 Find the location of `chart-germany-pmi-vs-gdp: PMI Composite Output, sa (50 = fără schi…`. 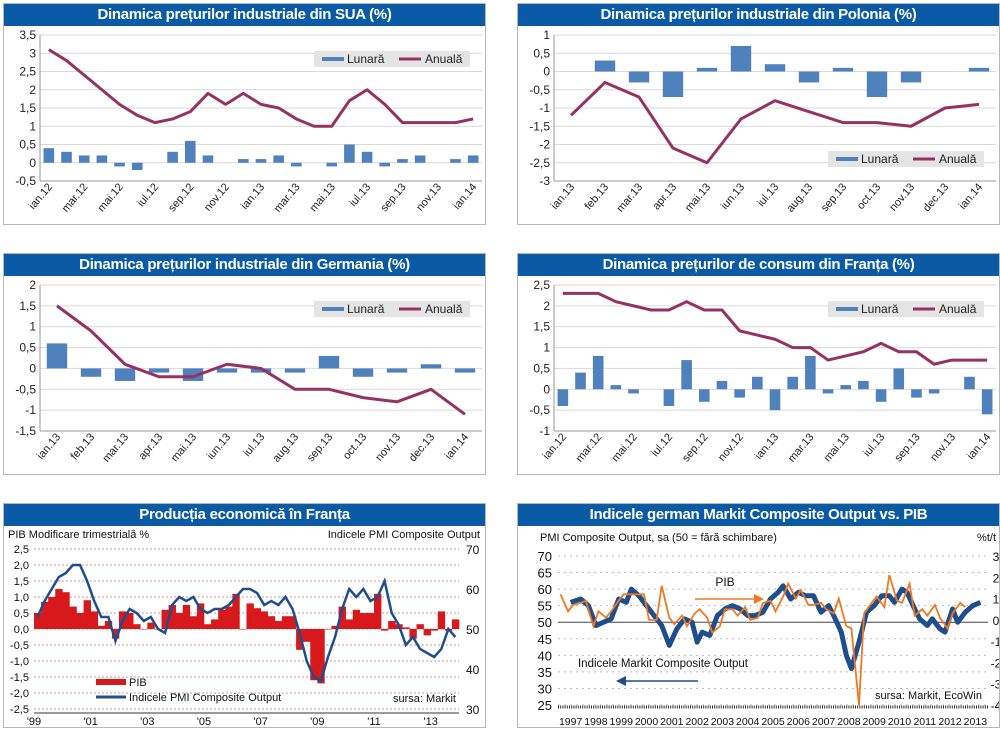

chart-germany-pmi-vs-gdp: PMI Composite Output, sa (50 = fără schi… is located at coordinates (768, 629).